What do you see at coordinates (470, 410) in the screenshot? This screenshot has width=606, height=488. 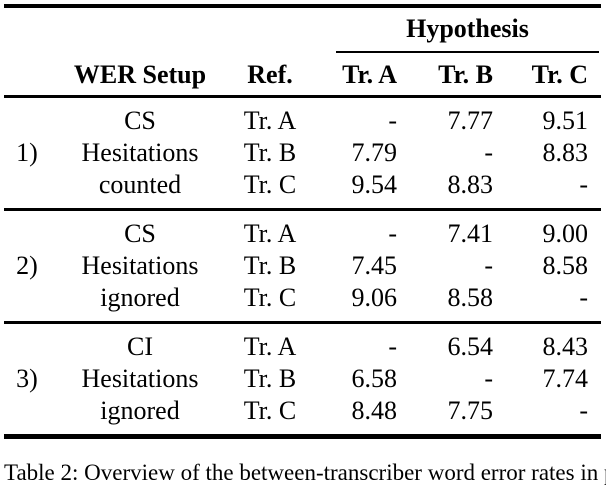 I see `wer-cell: 7.75` at bounding box center [470, 410].